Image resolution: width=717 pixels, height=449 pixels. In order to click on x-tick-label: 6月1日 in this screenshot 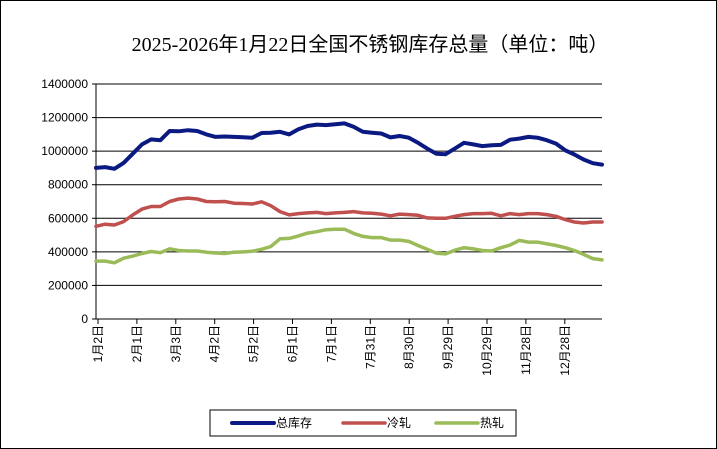, I will do `click(293, 343)`.